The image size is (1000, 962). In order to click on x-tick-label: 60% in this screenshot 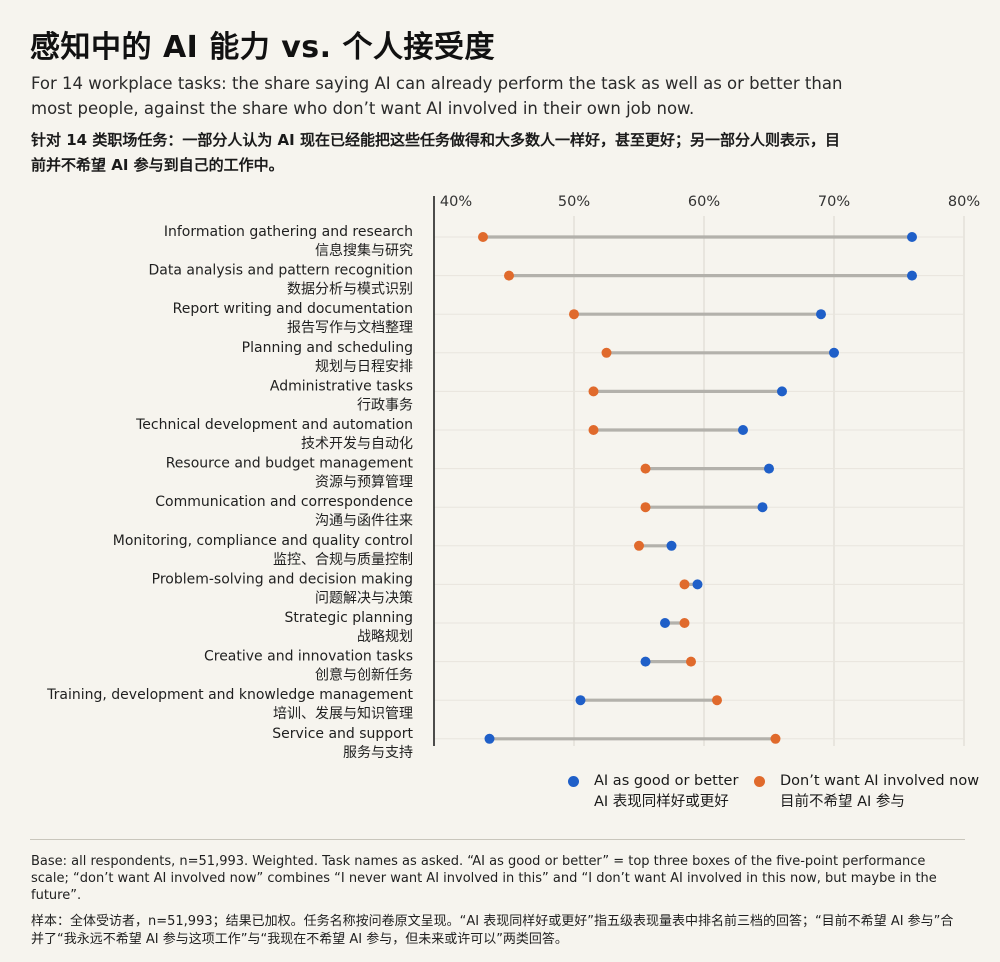, I will do `click(704, 202)`.